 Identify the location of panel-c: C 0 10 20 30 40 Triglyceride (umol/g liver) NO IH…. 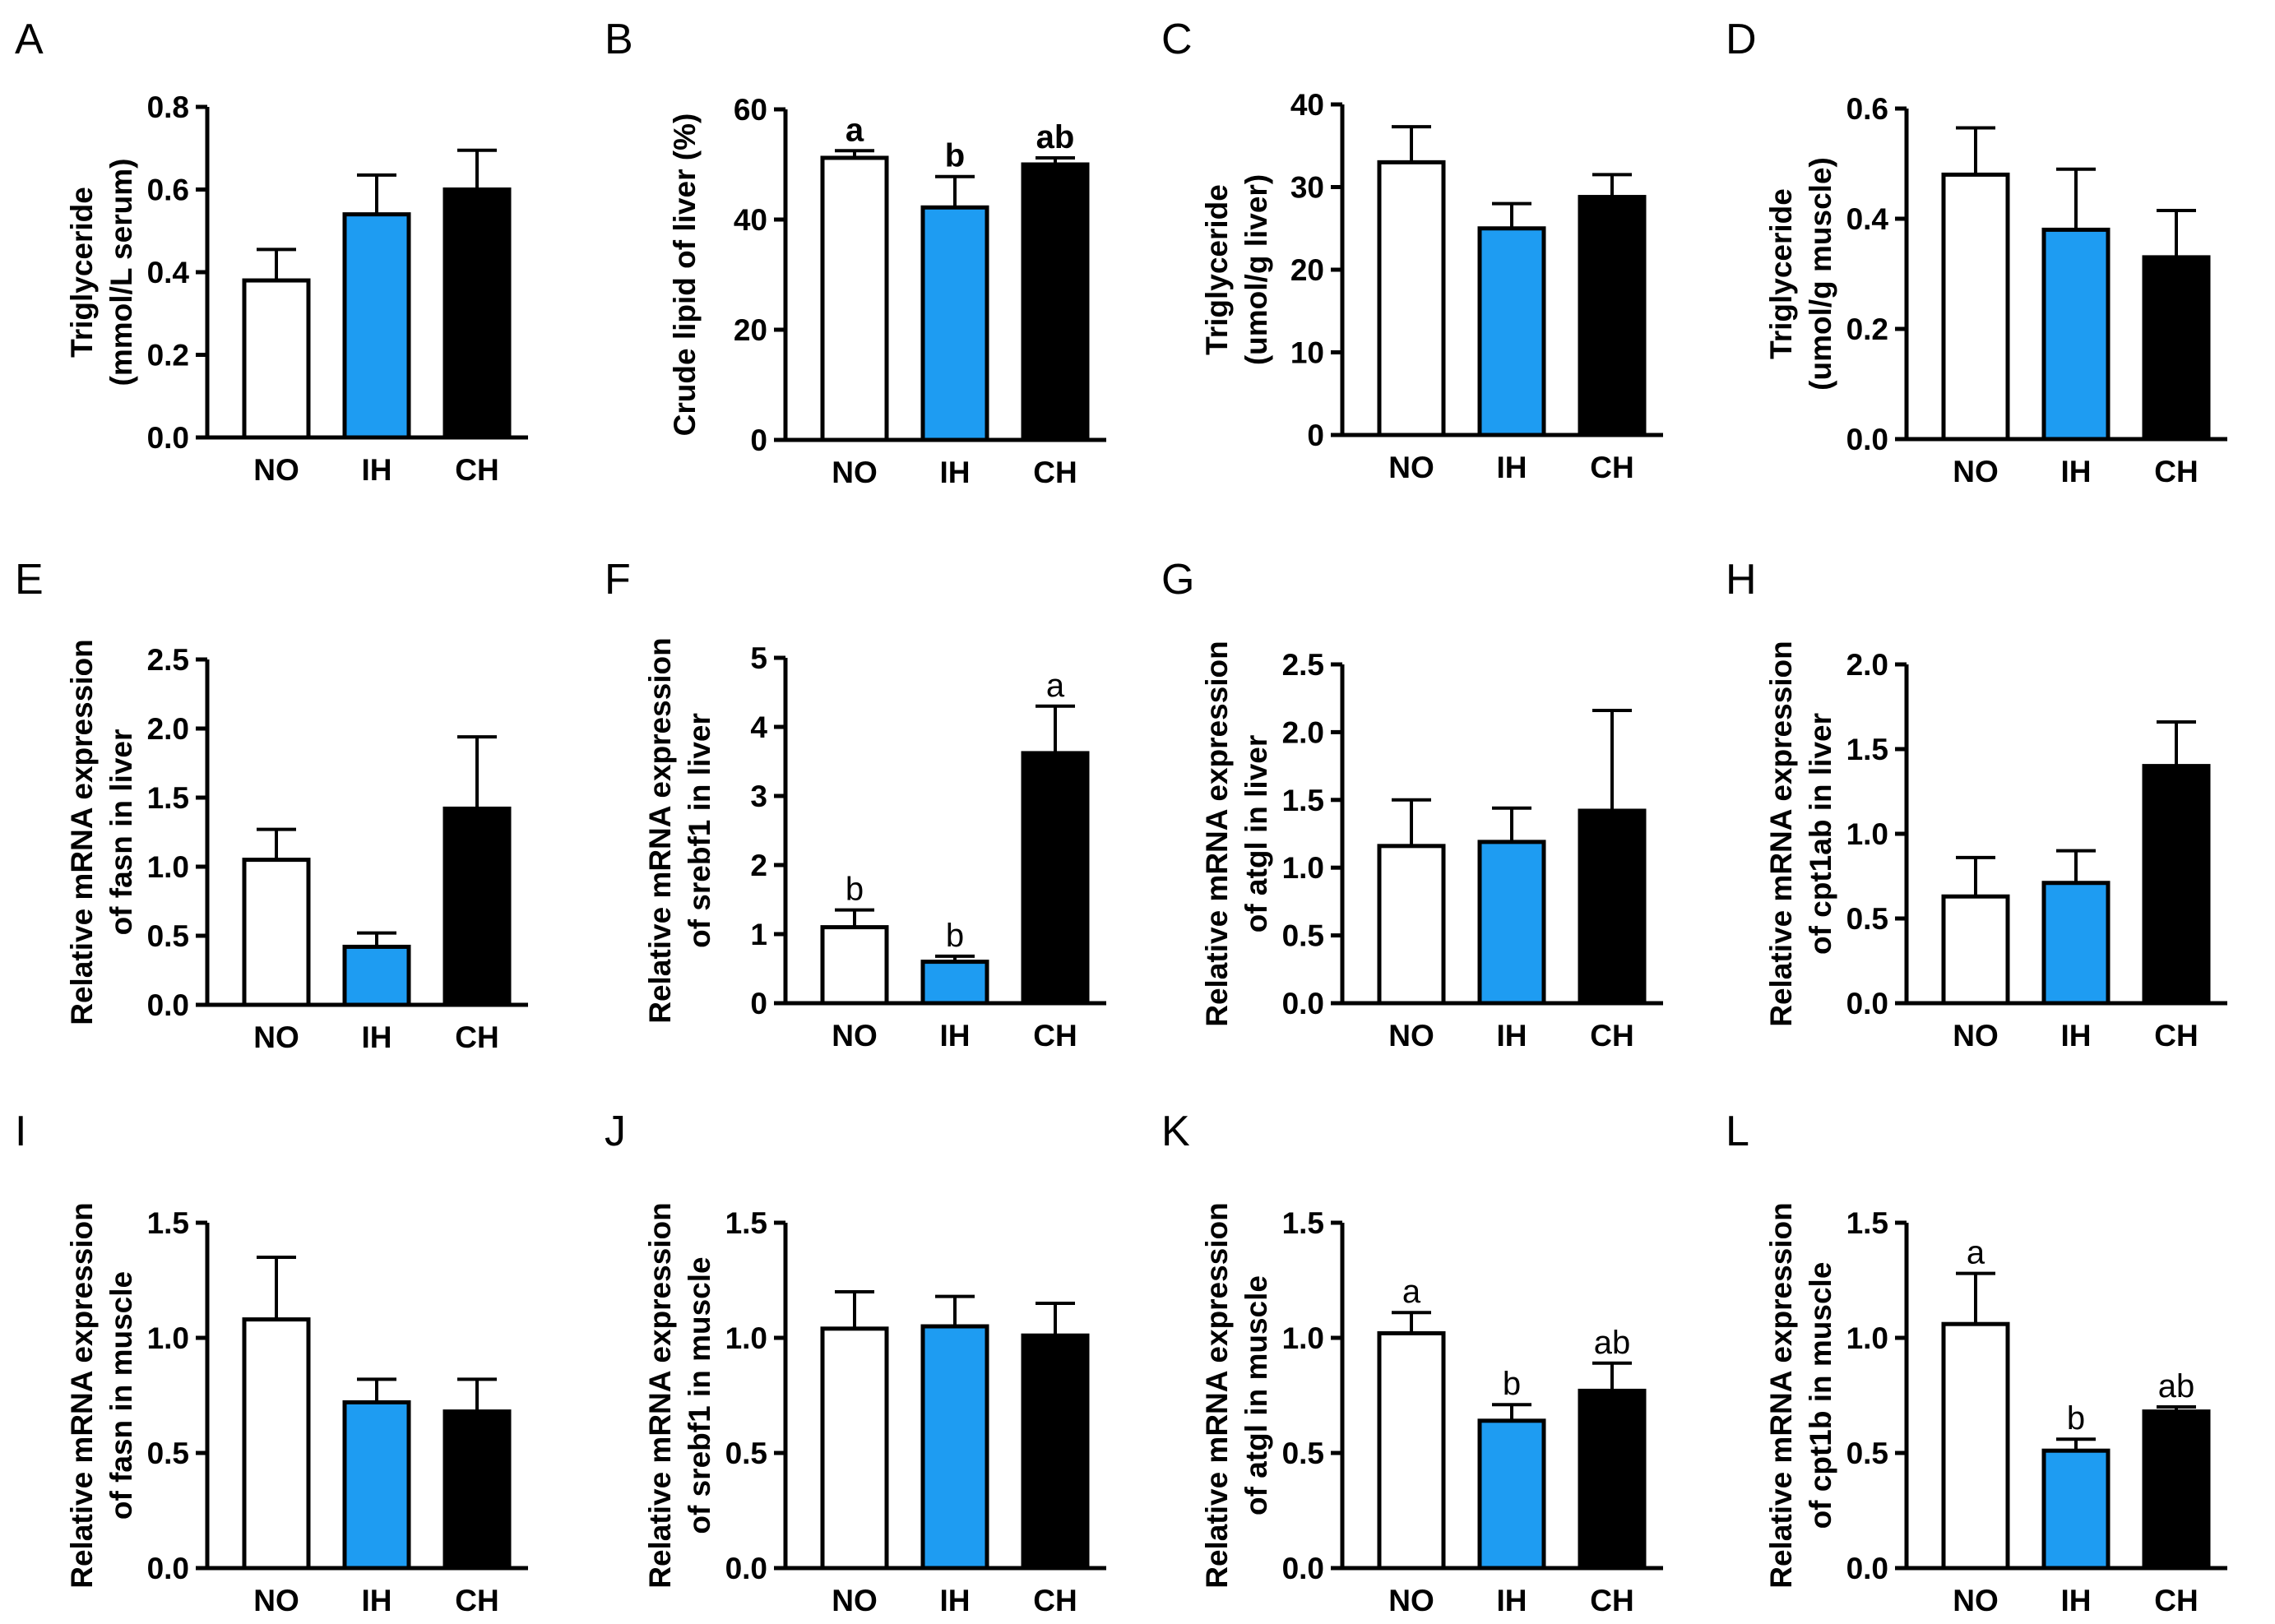
(1412, 250).